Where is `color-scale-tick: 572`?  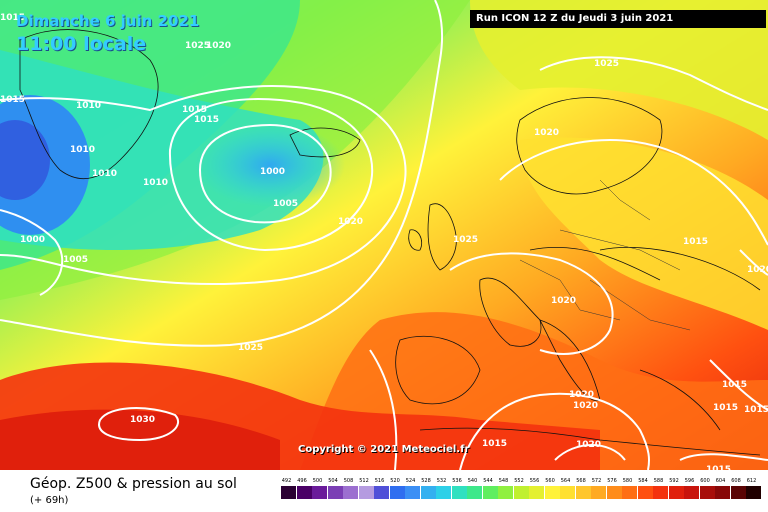 color-scale-tick: 572 is located at coordinates (596, 481).